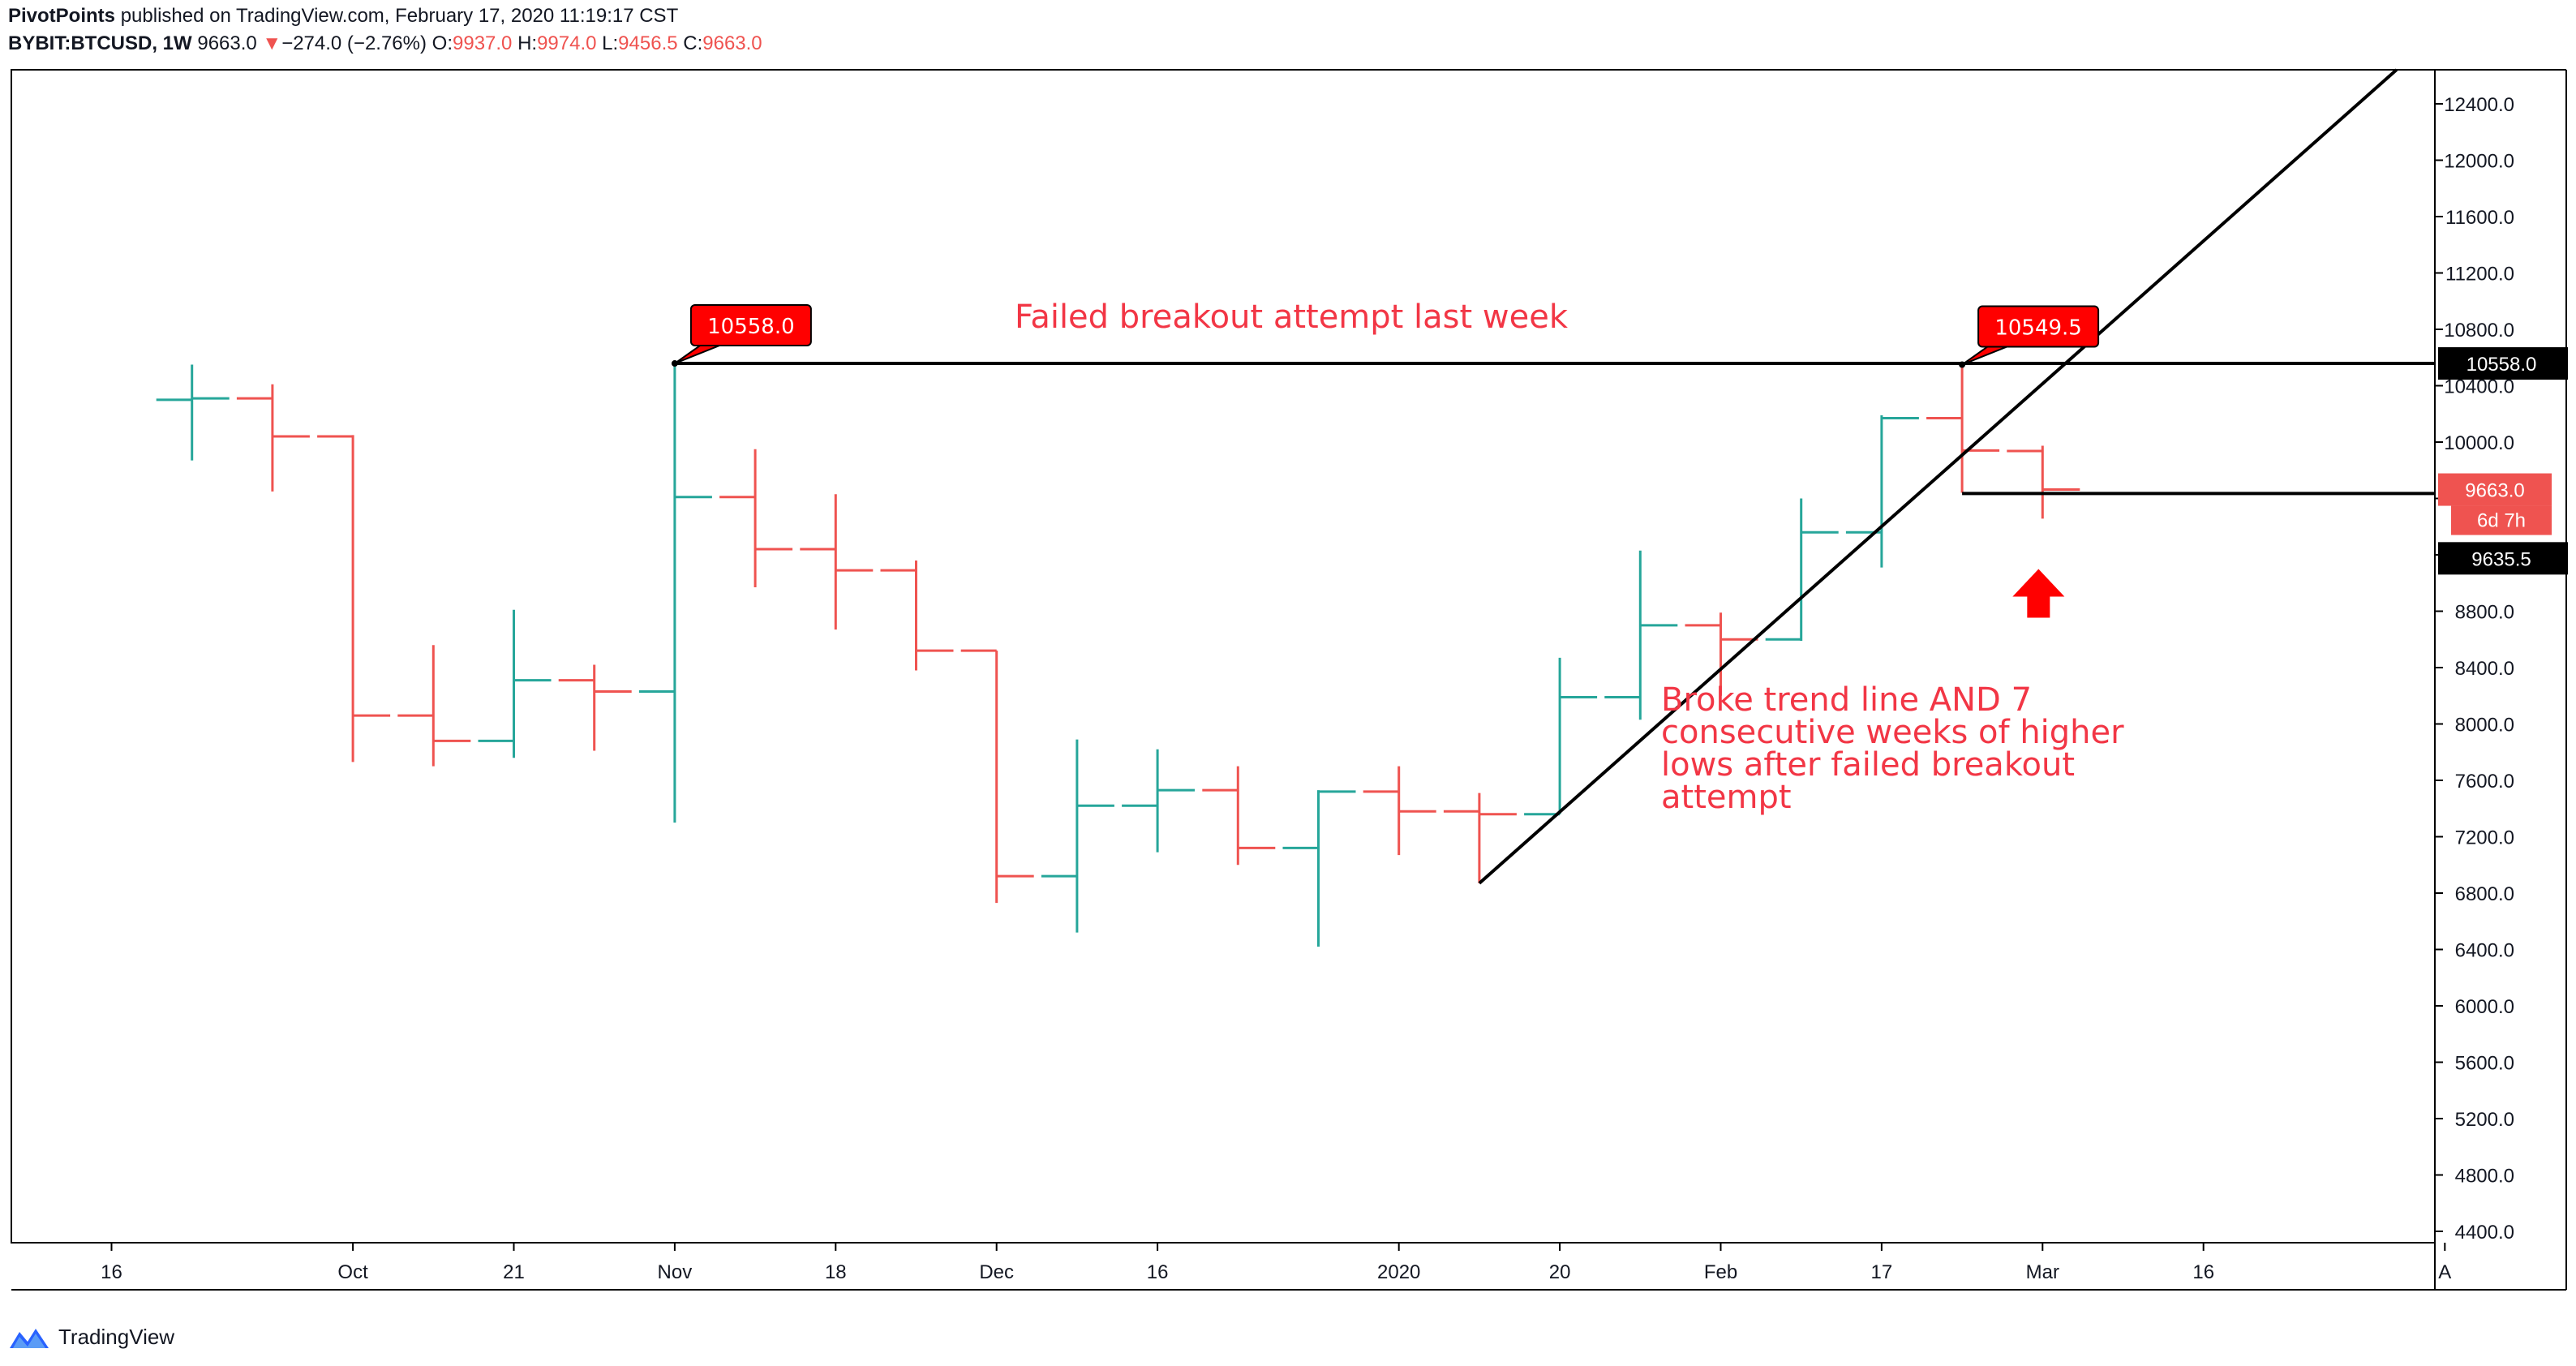 Image resolution: width=2576 pixels, height=1366 pixels. What do you see at coordinates (2444, 1272) in the screenshot?
I see `x-tick-label: A` at bounding box center [2444, 1272].